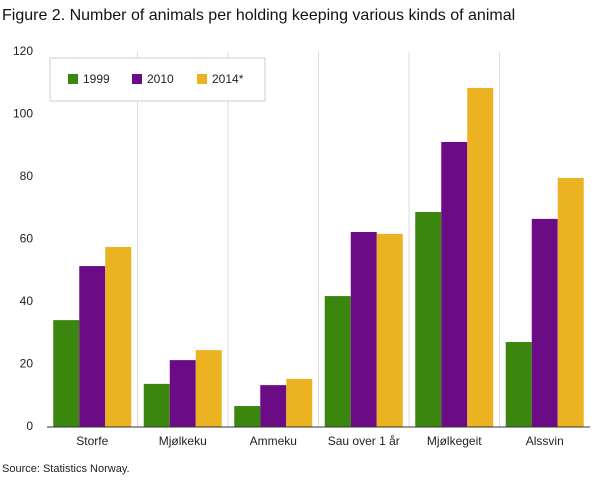 The height and width of the screenshot is (487, 609). I want to click on legend-label: 2014*, so click(228, 79).